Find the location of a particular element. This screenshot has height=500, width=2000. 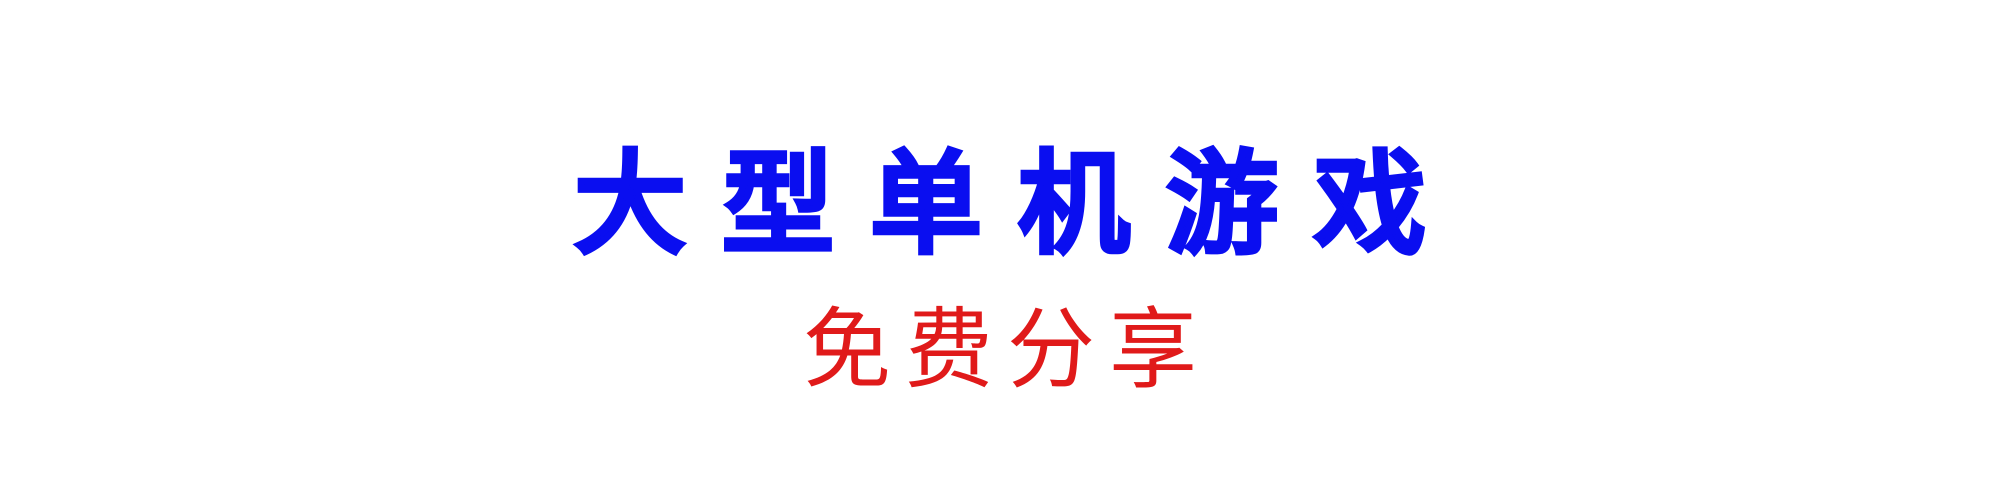

banner-subtitle: 免费分享 is located at coordinates (1006, 349).